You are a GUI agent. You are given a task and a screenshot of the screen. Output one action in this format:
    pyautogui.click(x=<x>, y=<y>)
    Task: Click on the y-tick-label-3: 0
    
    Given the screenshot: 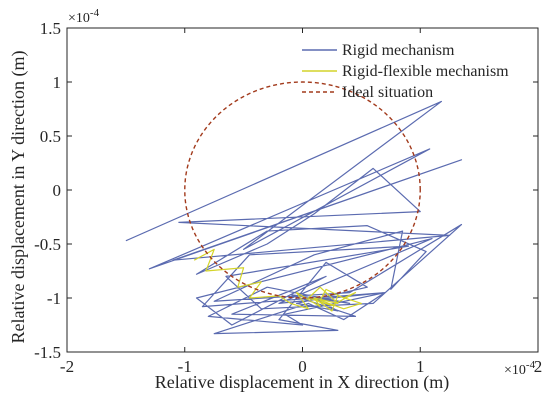 What is the action you would take?
    pyautogui.click(x=57, y=190)
    